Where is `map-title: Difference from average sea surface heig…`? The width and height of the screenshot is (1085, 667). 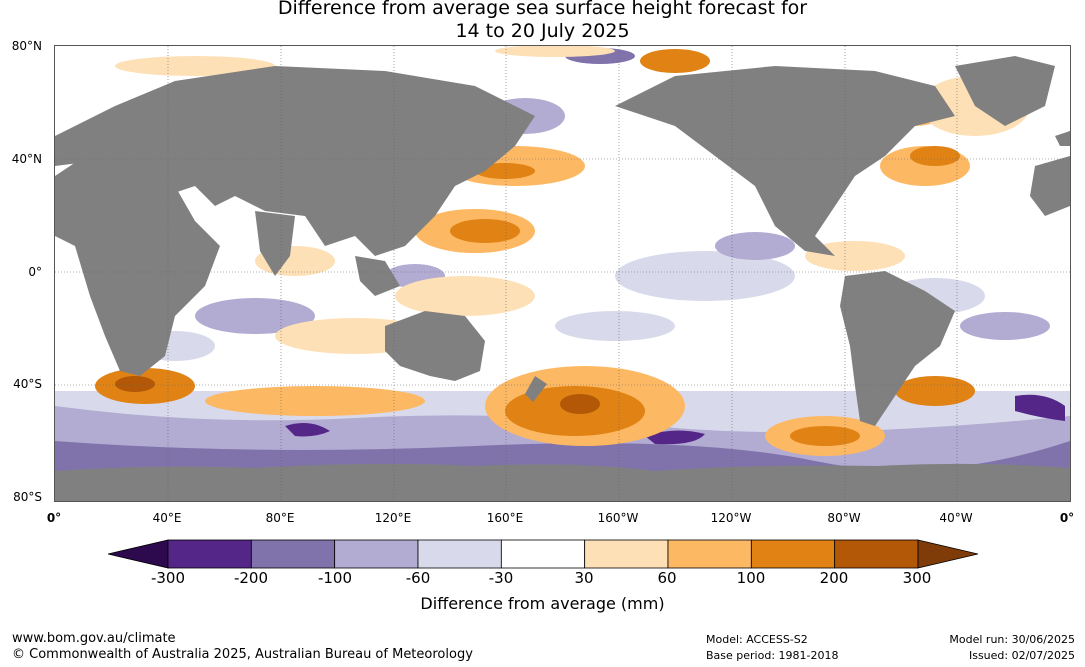
map-title: Difference from average sea surface heig… is located at coordinates (542, 21).